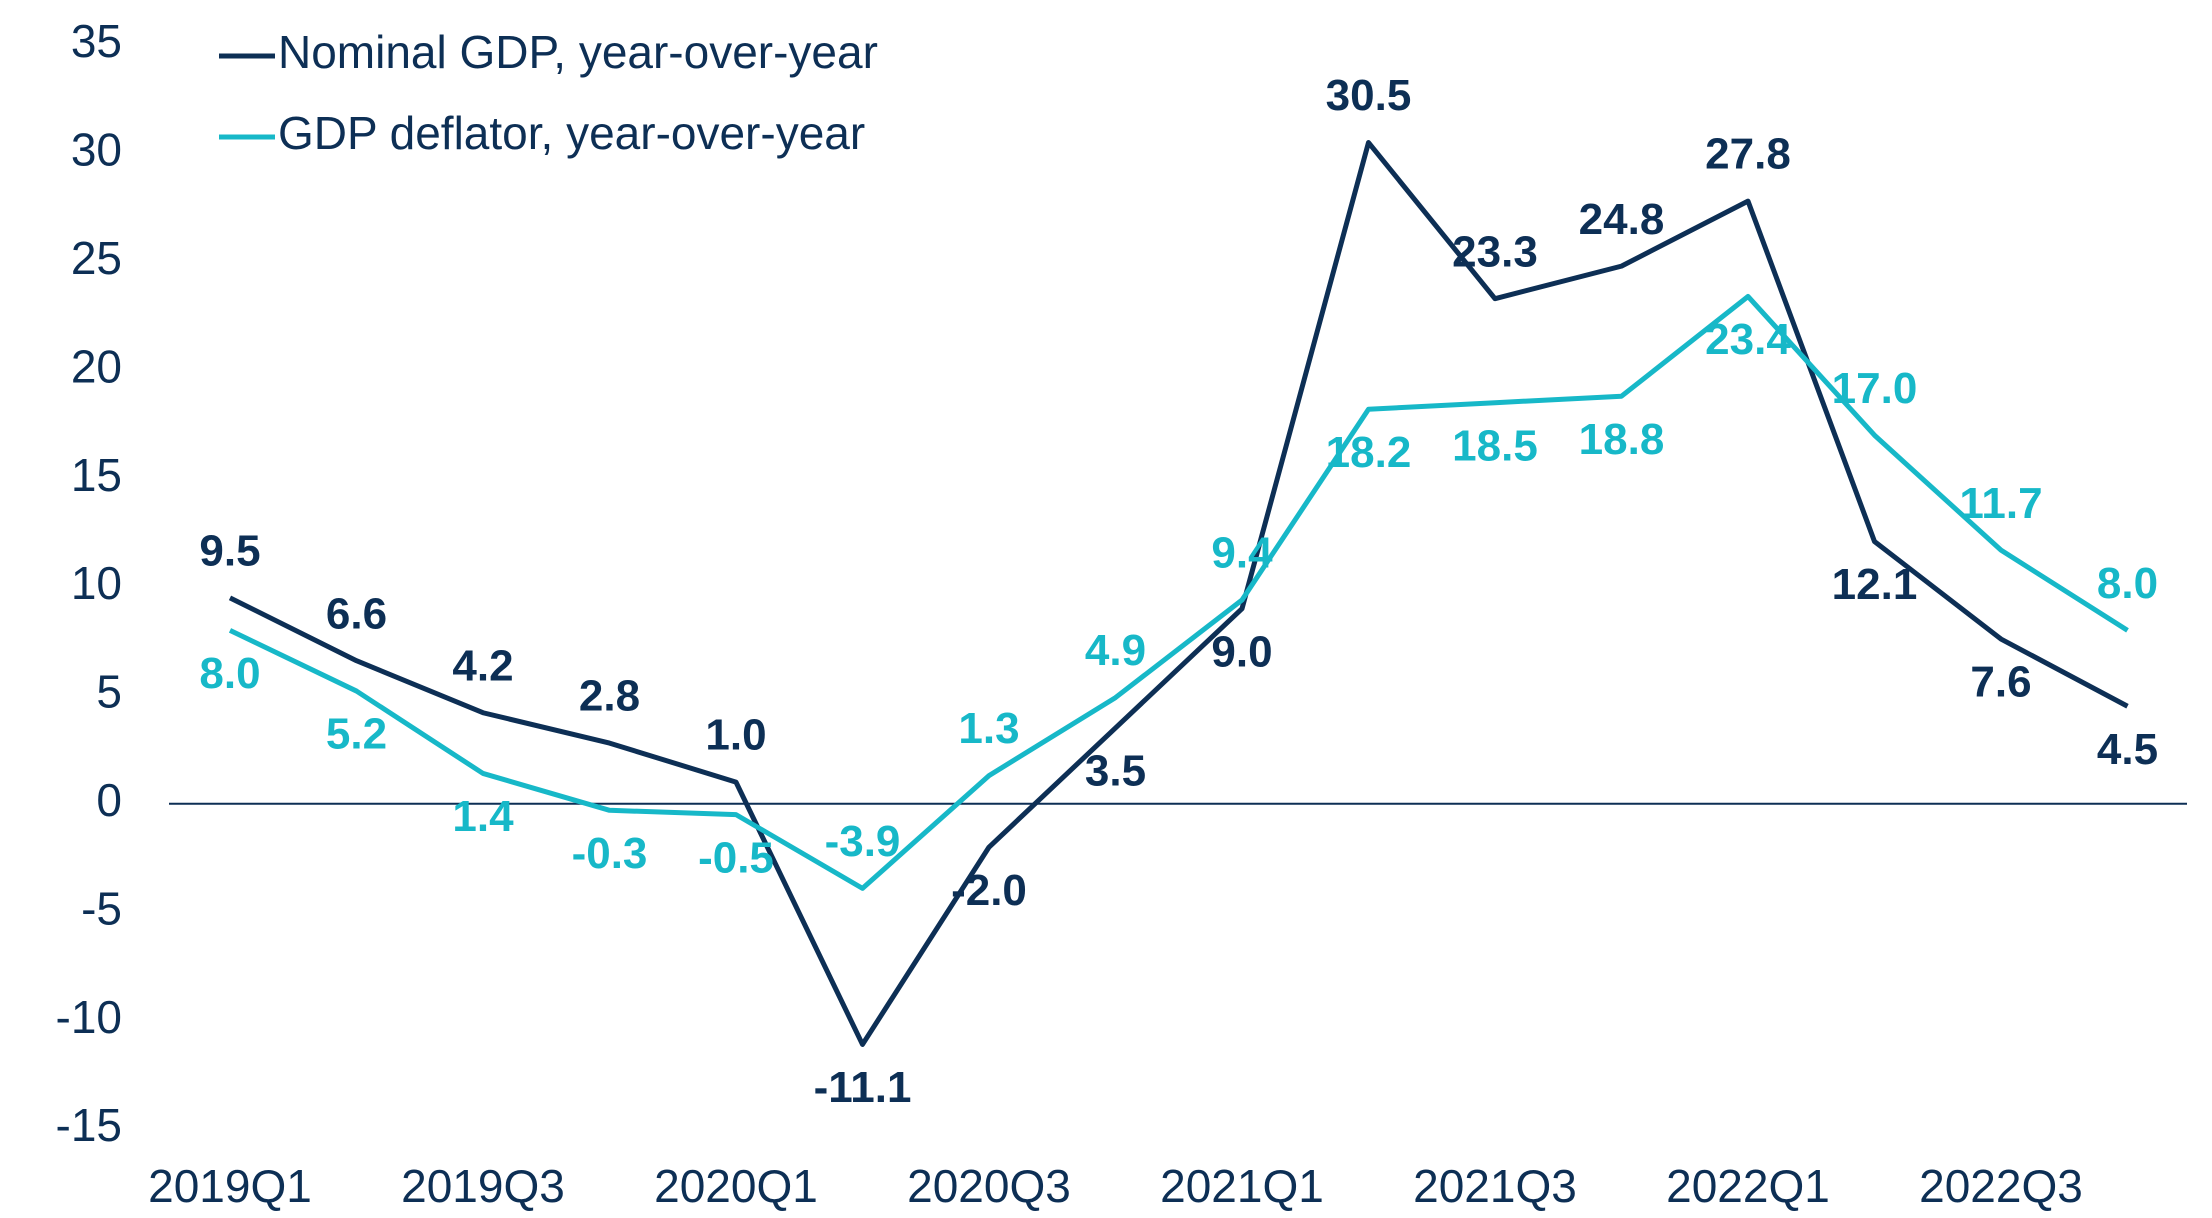  I want to click on x-tick-label: 2020Q1, so click(736, 1186).